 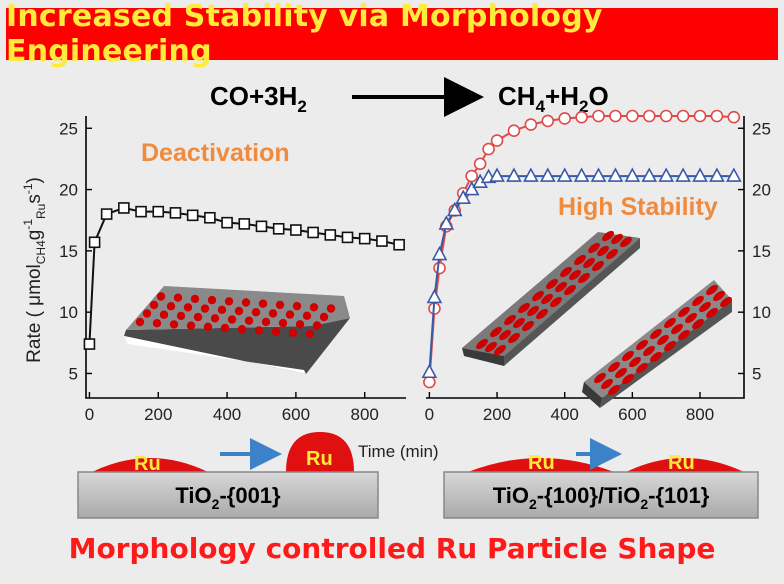 What do you see at coordinates (215, 153) in the screenshot?
I see `deactivation-label: Deactivation` at bounding box center [215, 153].